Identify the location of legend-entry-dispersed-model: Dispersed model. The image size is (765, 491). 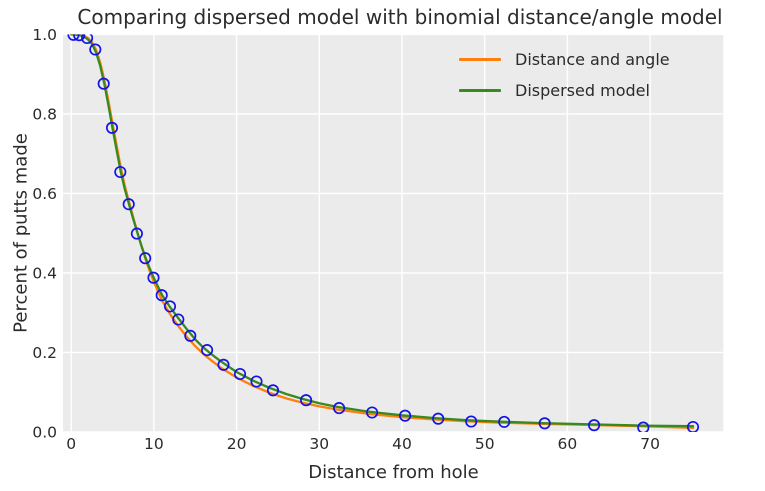
(564, 90).